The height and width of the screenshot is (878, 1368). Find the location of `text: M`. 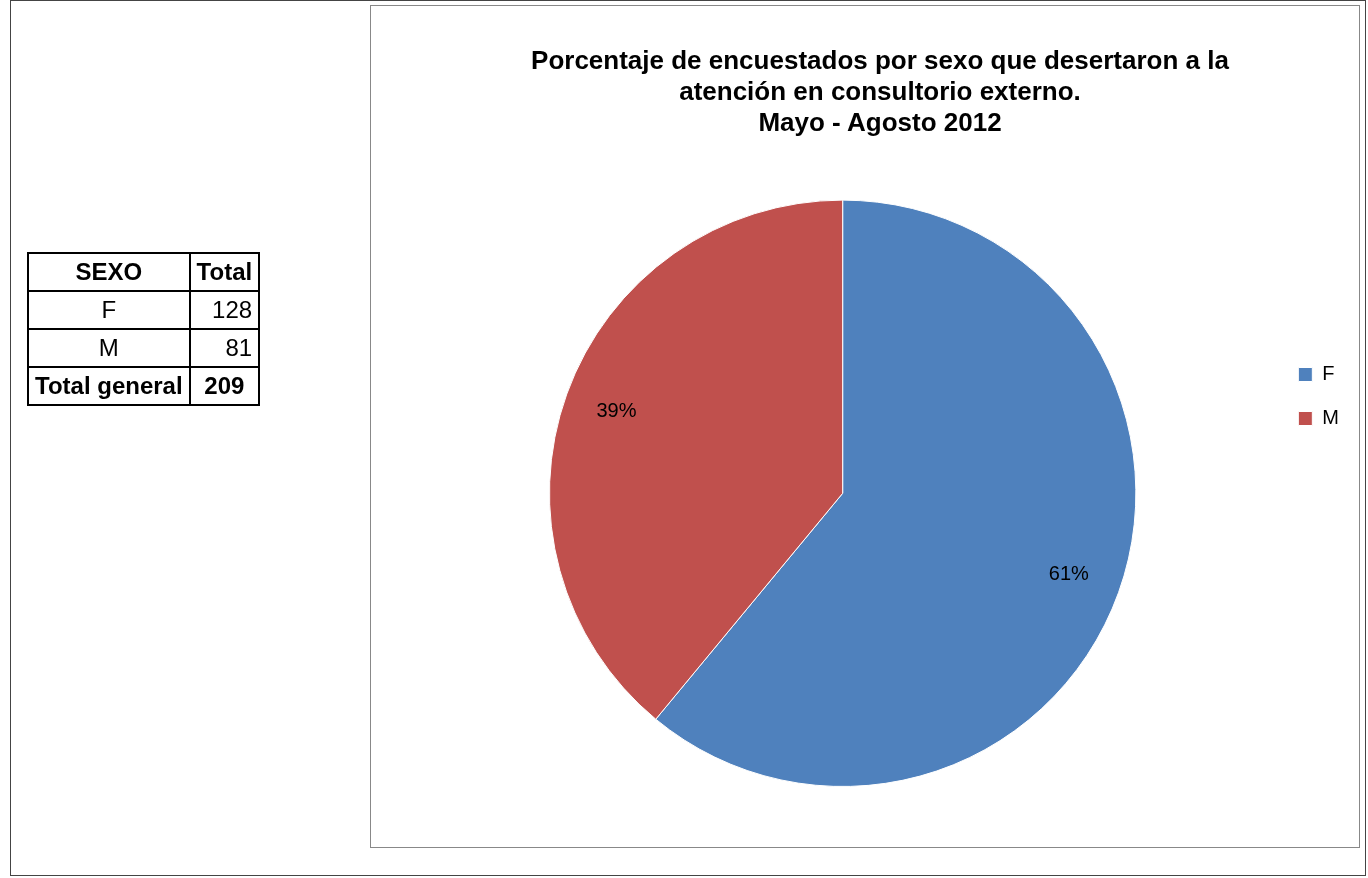

text: M is located at coordinates (109, 348).